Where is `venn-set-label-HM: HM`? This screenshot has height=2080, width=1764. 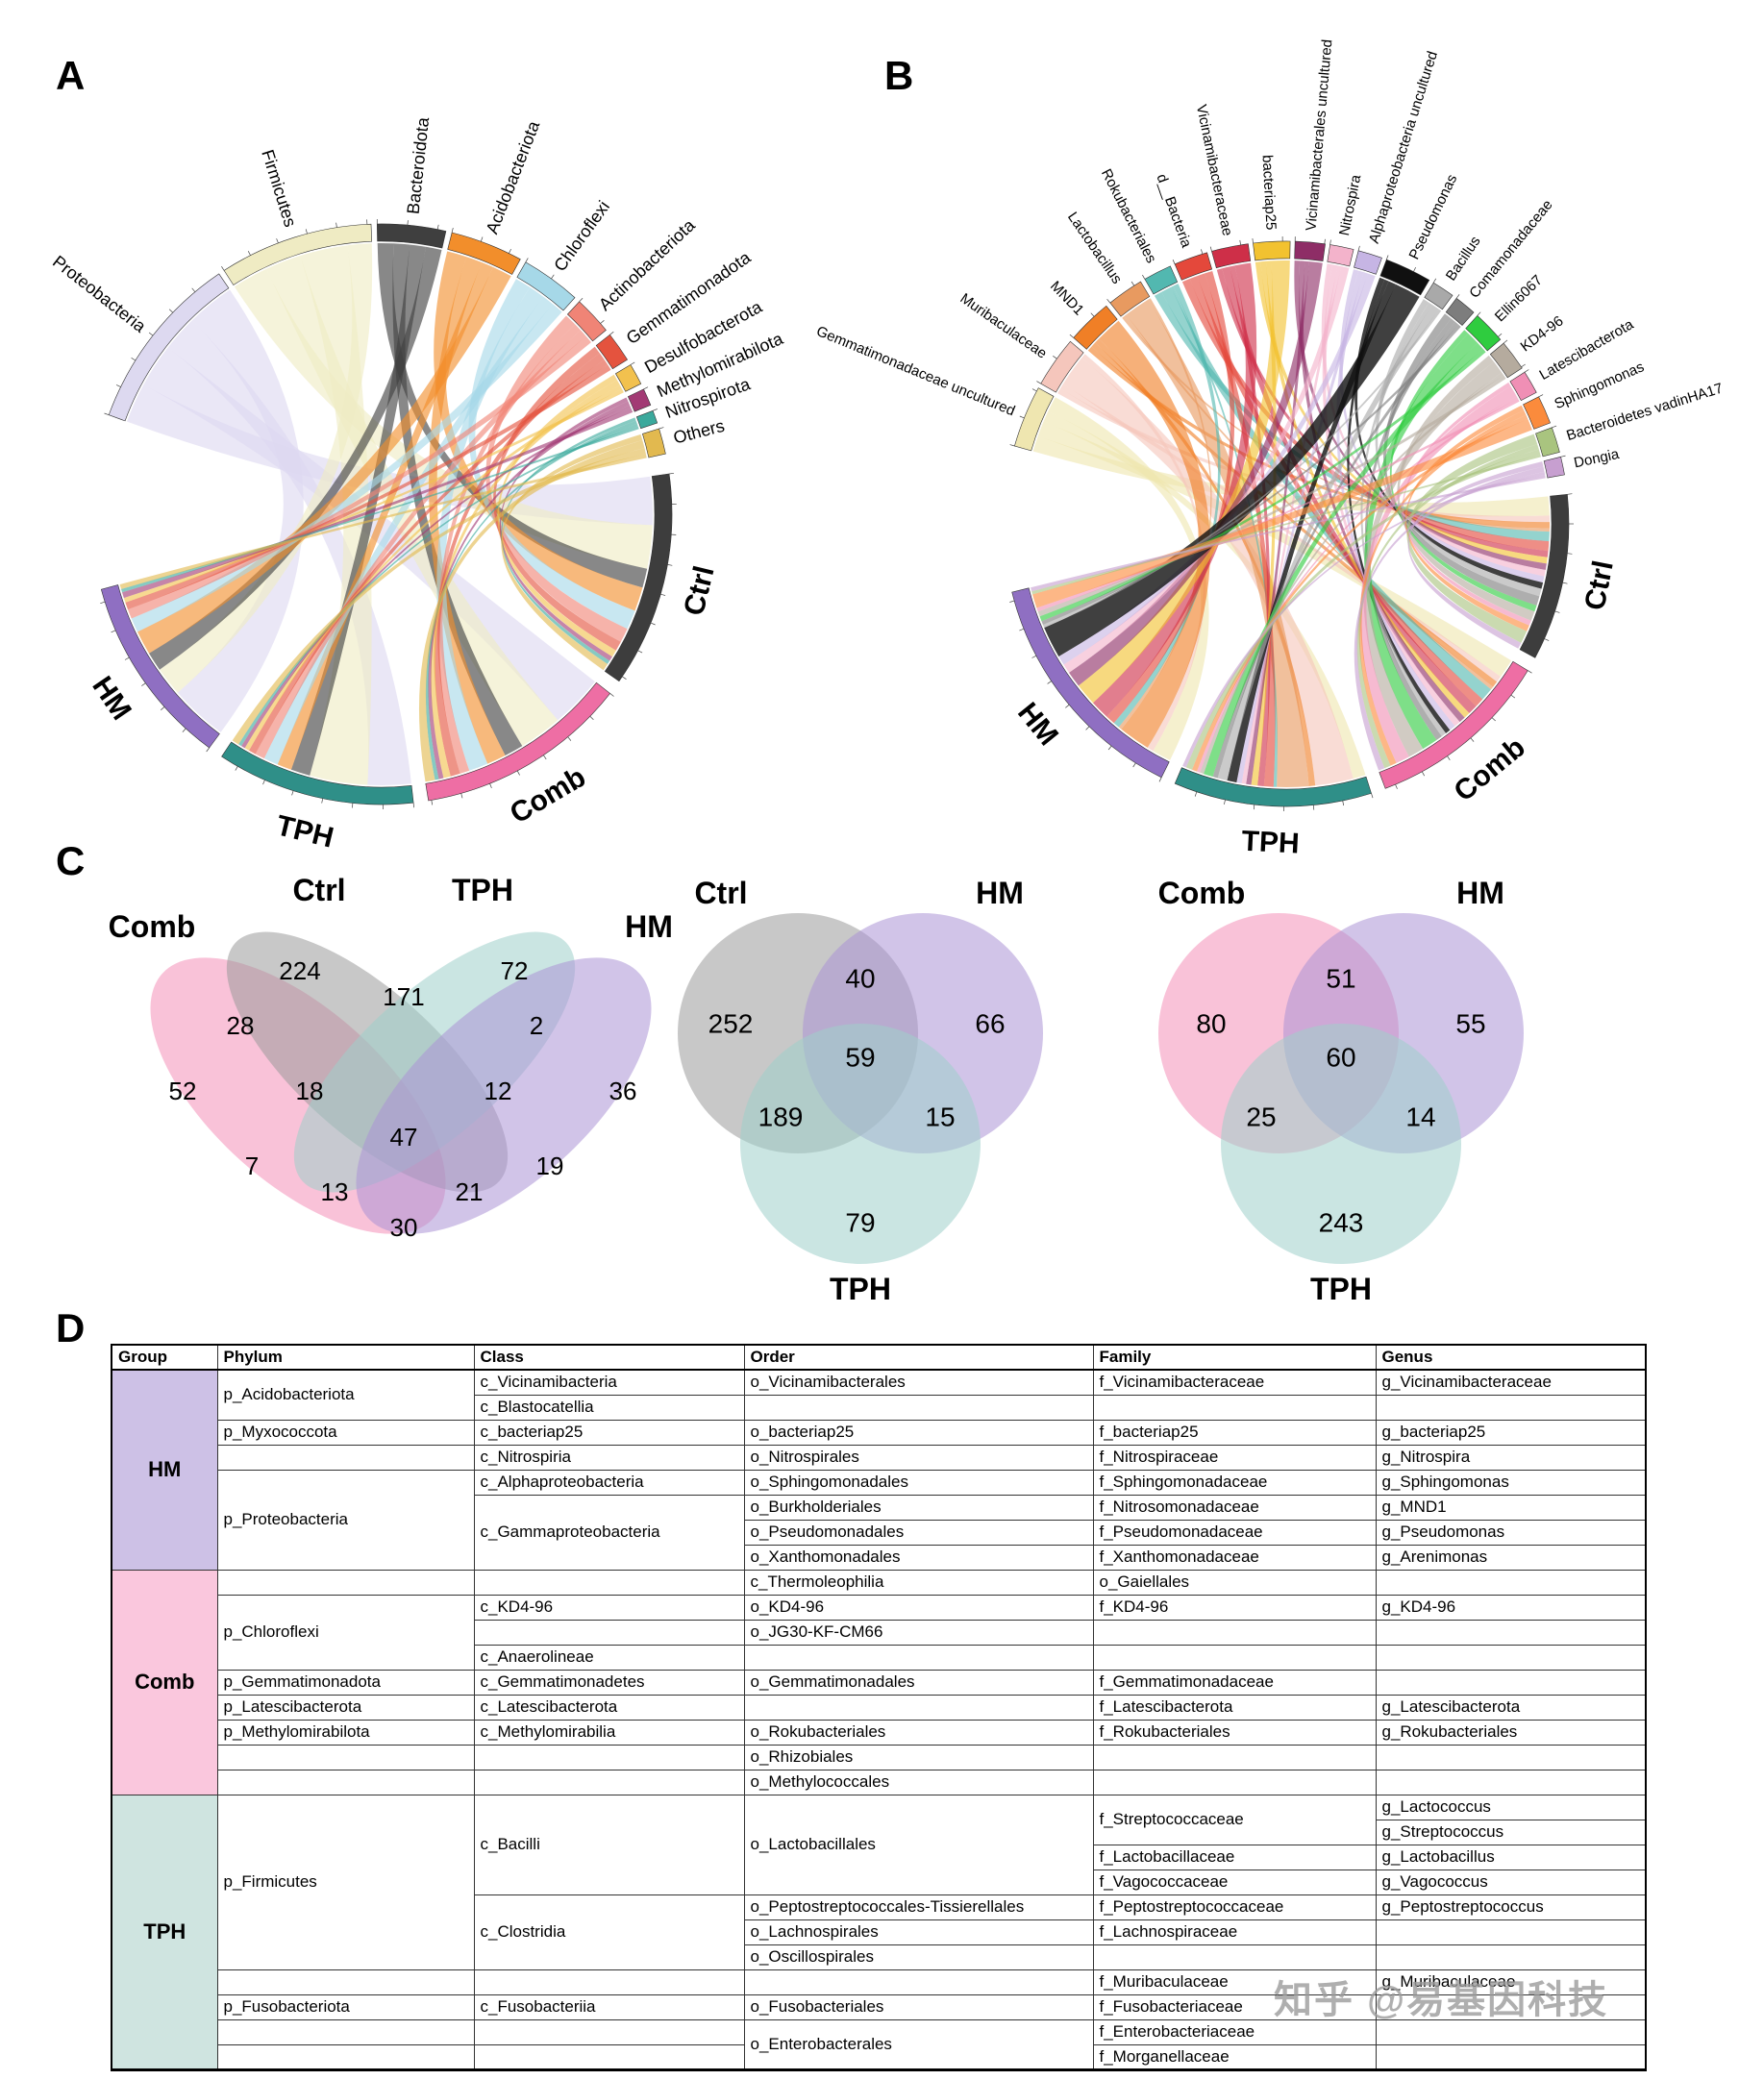 venn-set-label-HM: HM is located at coordinates (1000, 893).